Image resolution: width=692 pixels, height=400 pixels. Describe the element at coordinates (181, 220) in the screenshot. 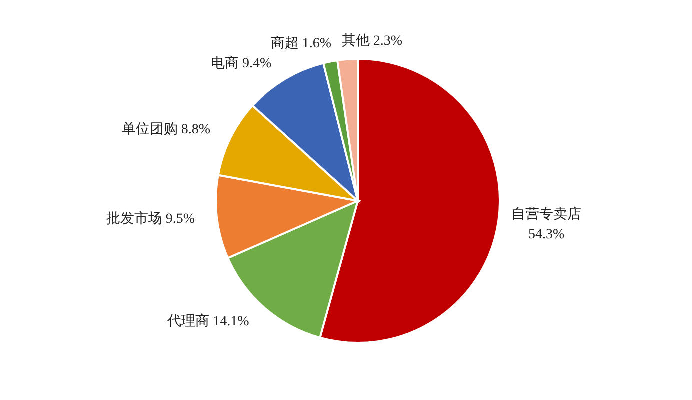

I see `data-label: 9.5%` at that location.